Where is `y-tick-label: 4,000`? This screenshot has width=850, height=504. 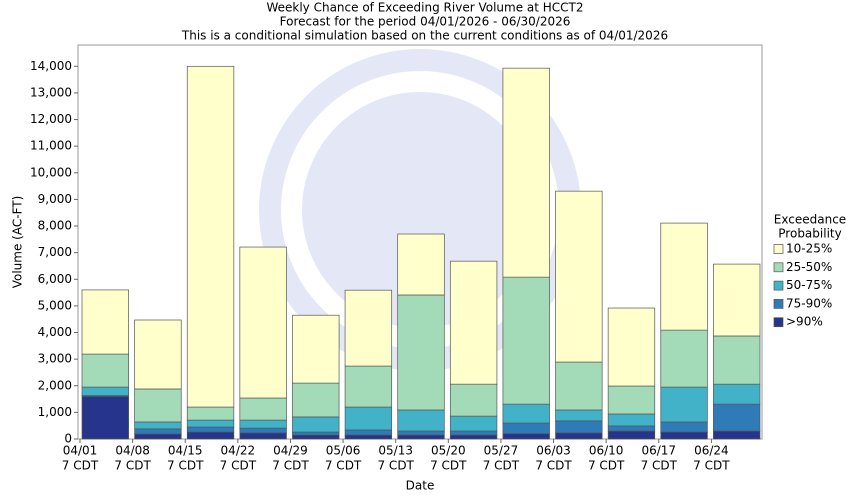
y-tick-label: 4,000 is located at coordinates (55, 332).